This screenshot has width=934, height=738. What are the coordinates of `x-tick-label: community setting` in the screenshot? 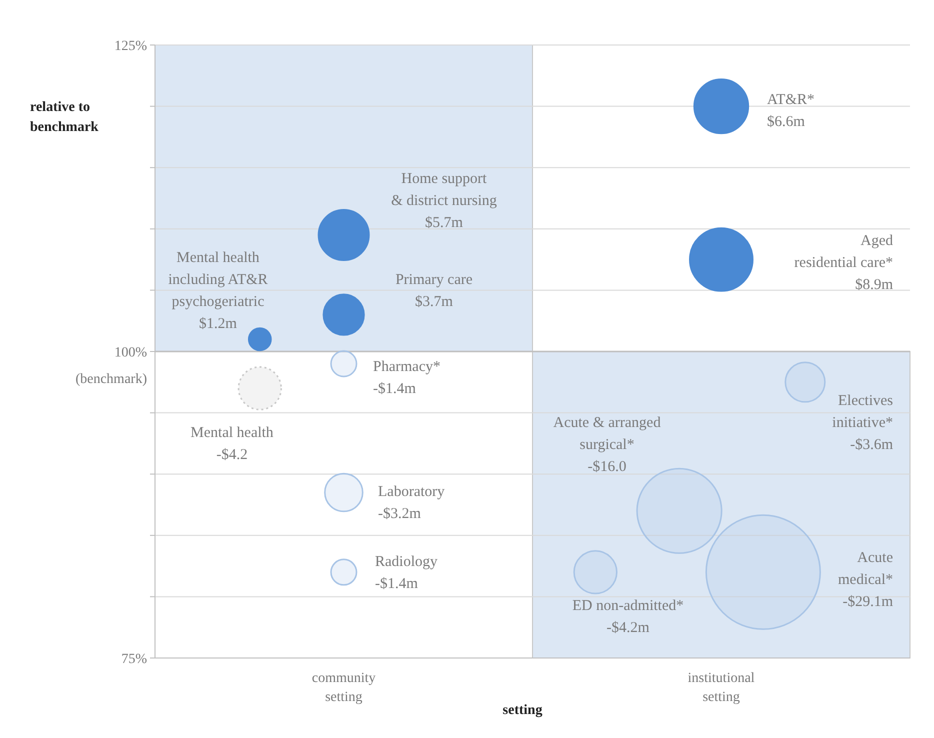 It's located at (344, 688).